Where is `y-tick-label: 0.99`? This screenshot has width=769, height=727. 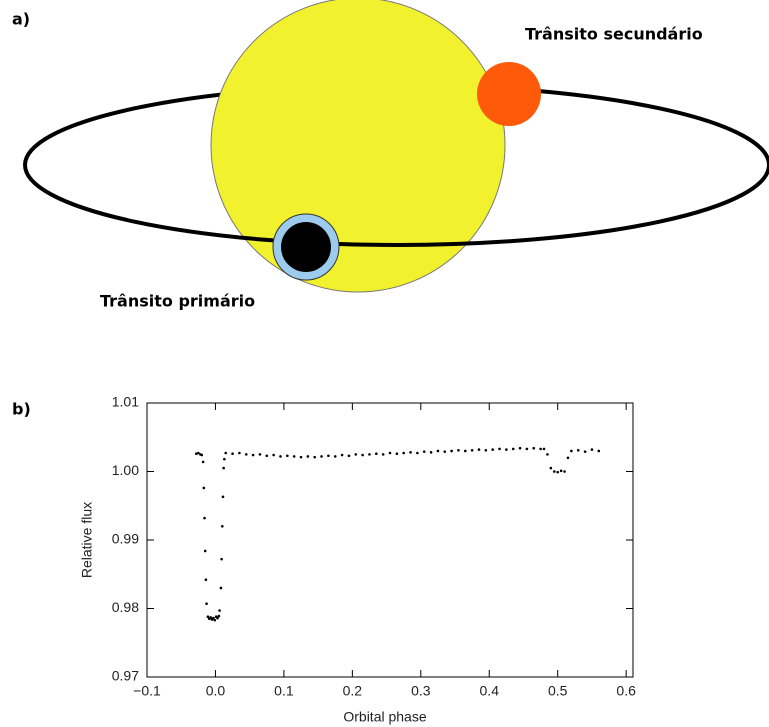
y-tick-label: 0.99 is located at coordinates (125, 539).